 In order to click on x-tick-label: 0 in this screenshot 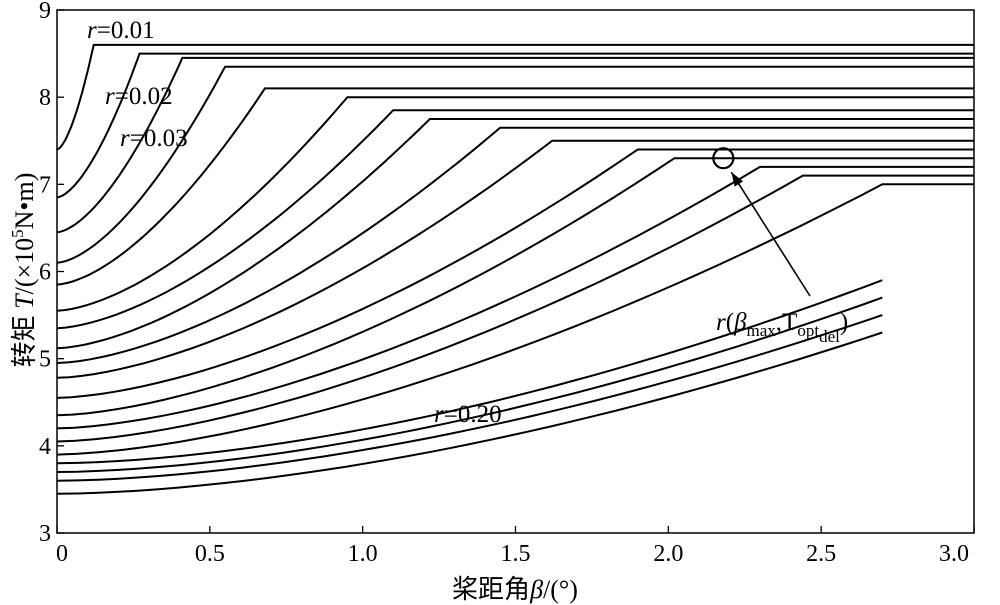, I will do `click(62, 554)`.